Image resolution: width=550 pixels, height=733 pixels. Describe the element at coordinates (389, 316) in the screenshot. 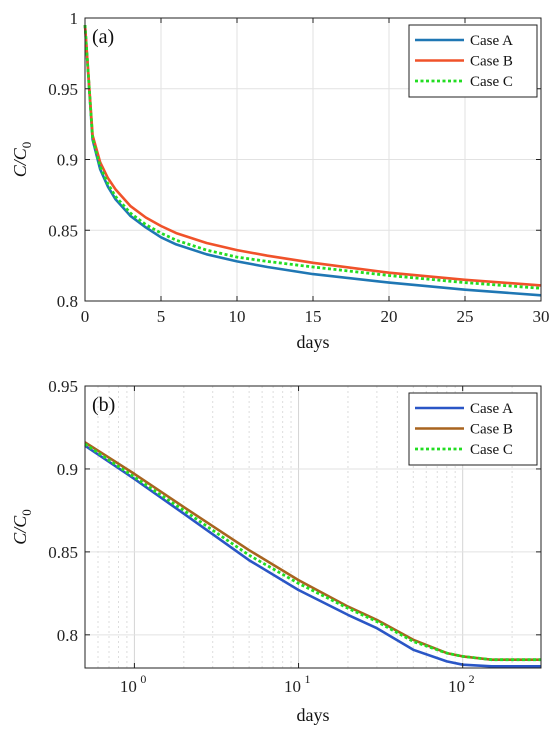

I see `x-tick-label: 20` at that location.